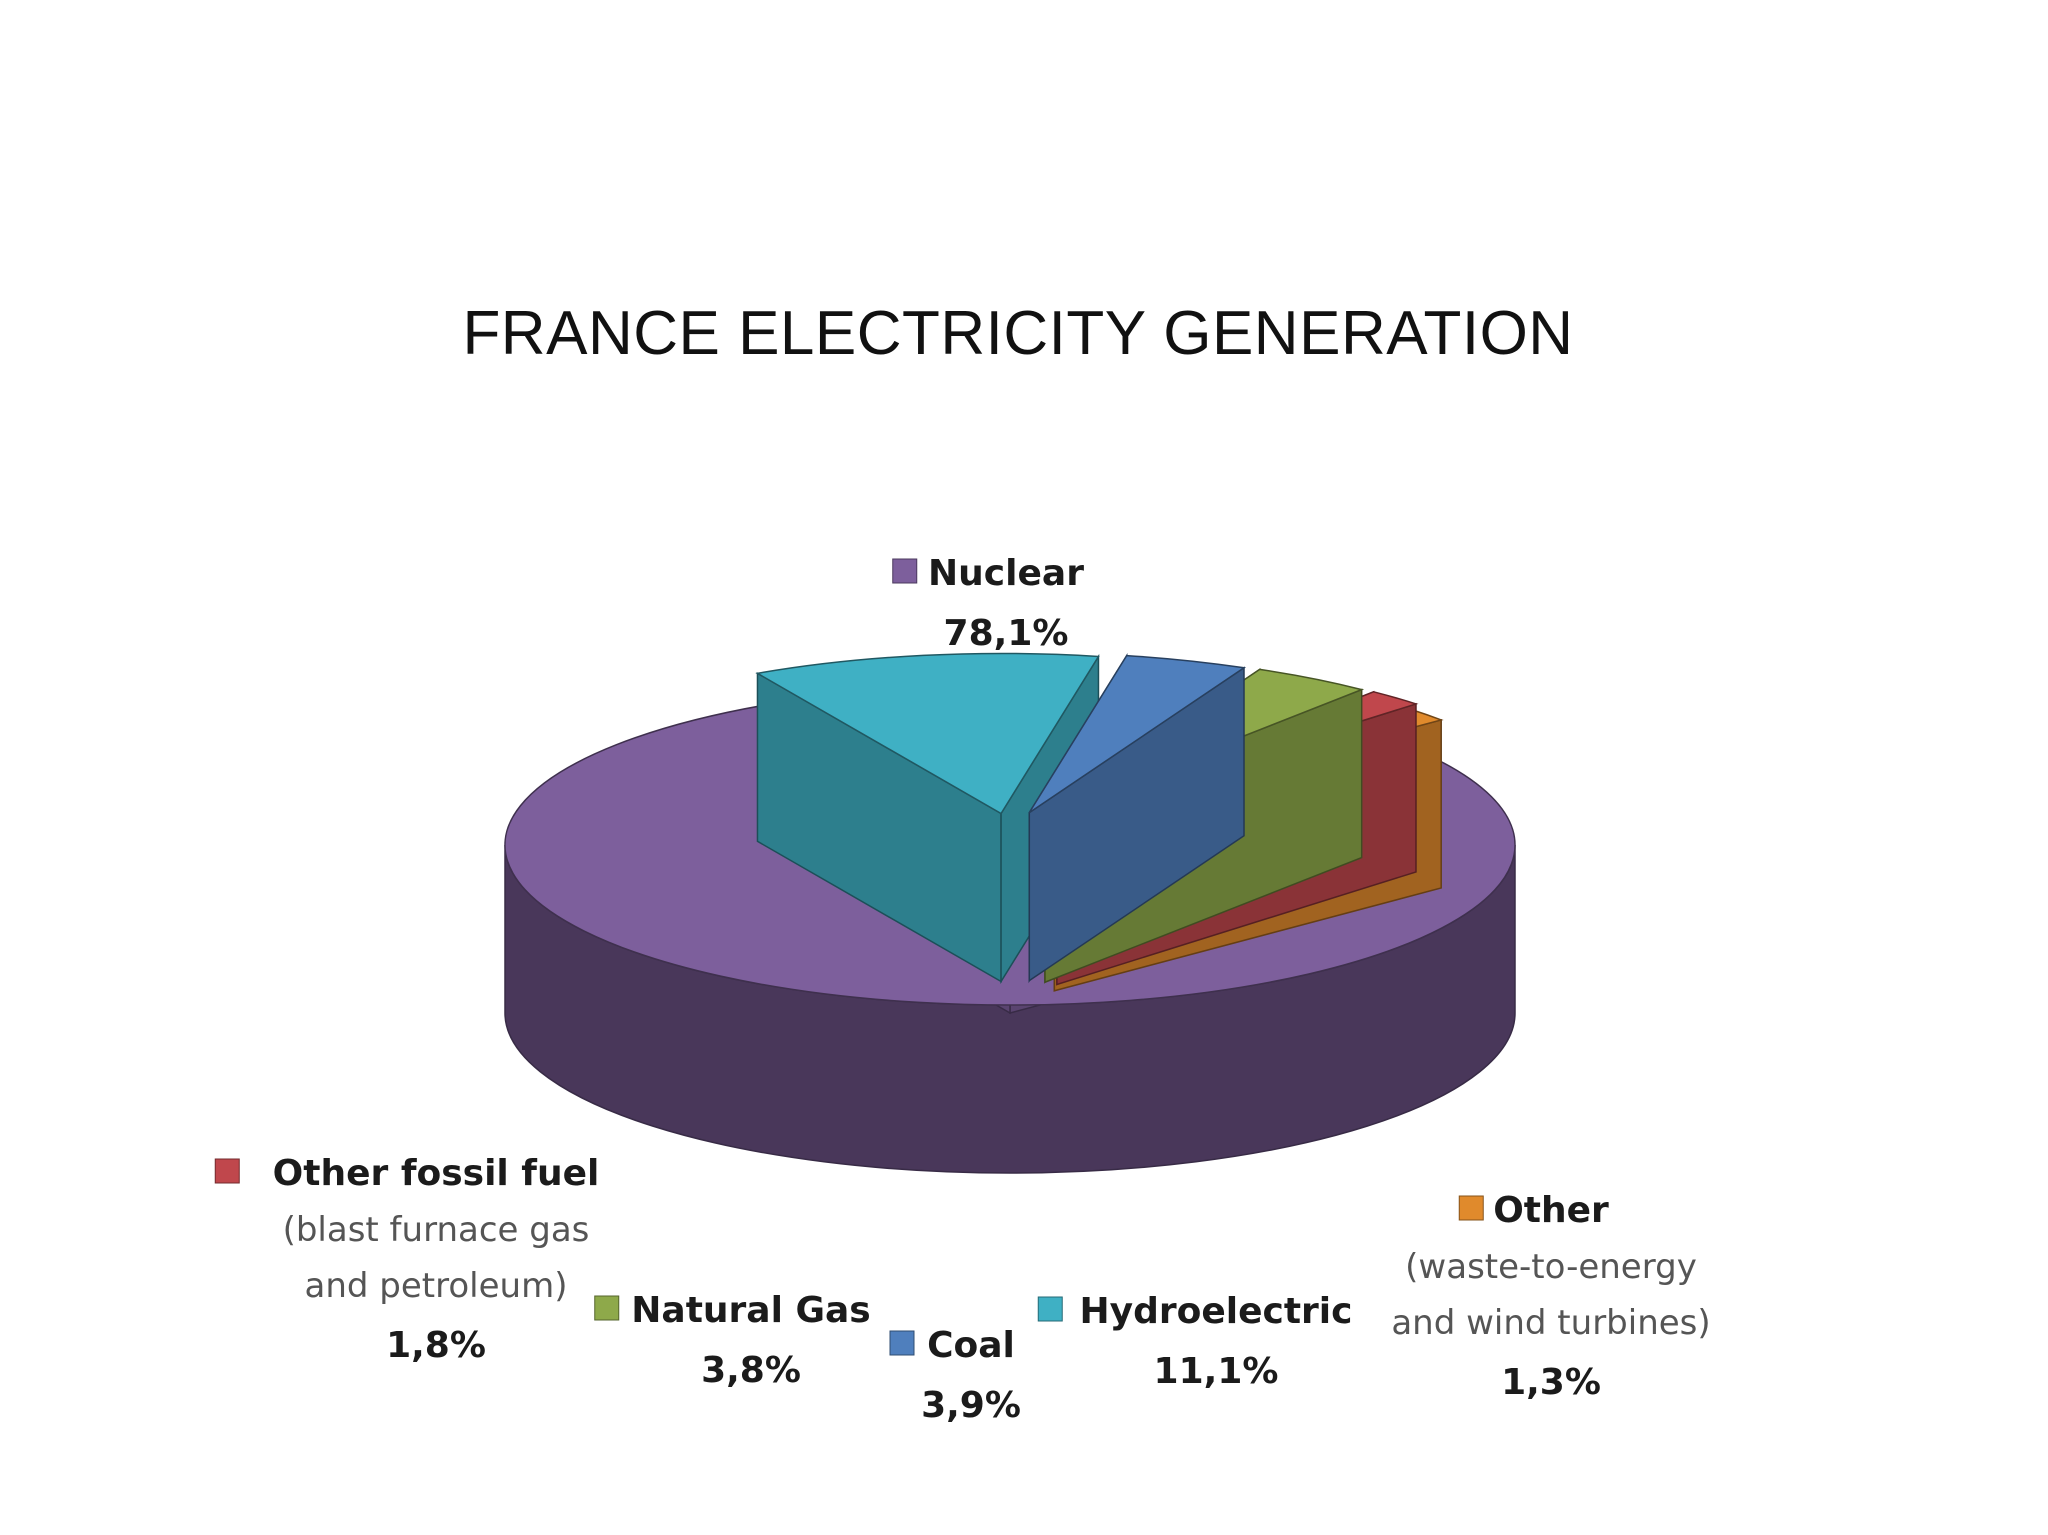 Image resolution: width=2048 pixels, height=1535 pixels. What do you see at coordinates (971, 1405) in the screenshot?
I see `slice-value-coal: 3,9%` at bounding box center [971, 1405].